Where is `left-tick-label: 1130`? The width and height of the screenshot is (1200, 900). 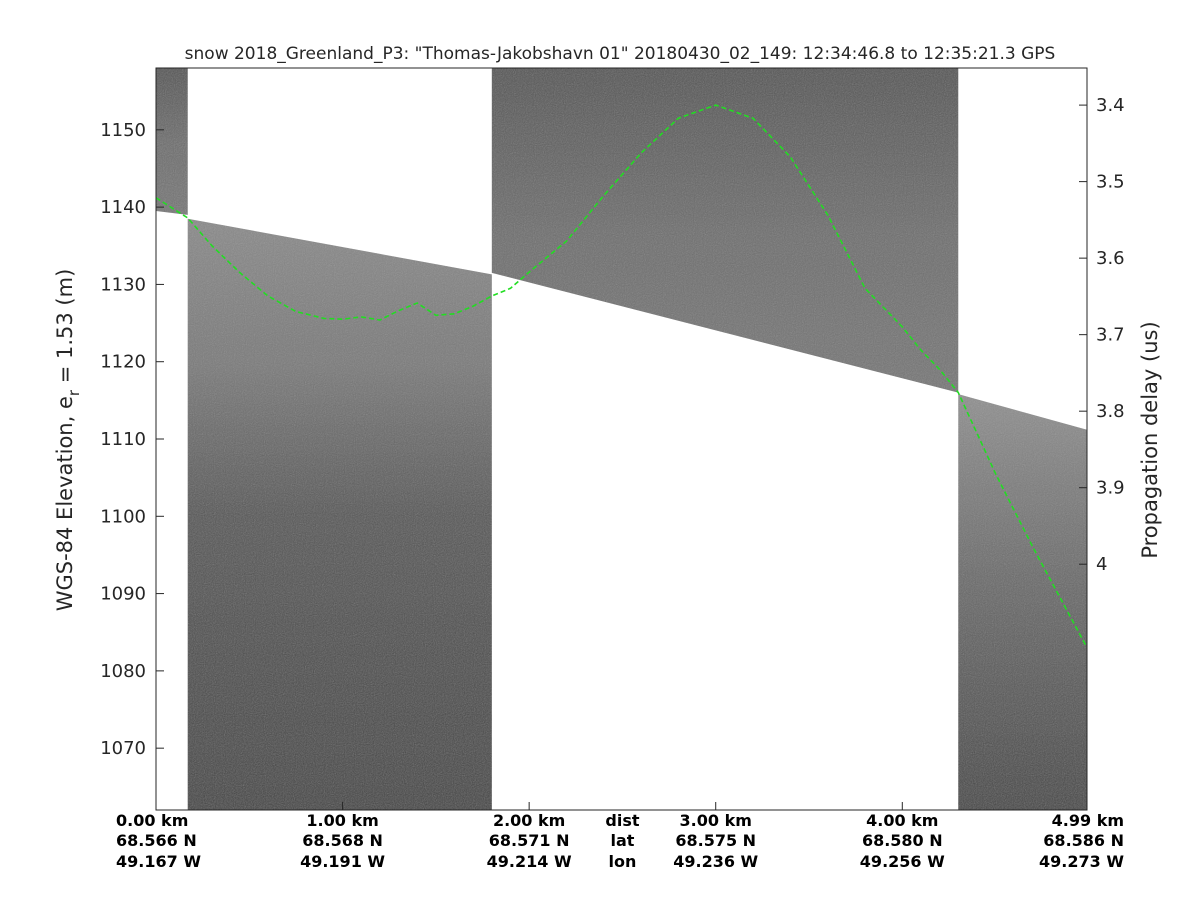
left-tick-label: 1130 is located at coordinates (123, 284).